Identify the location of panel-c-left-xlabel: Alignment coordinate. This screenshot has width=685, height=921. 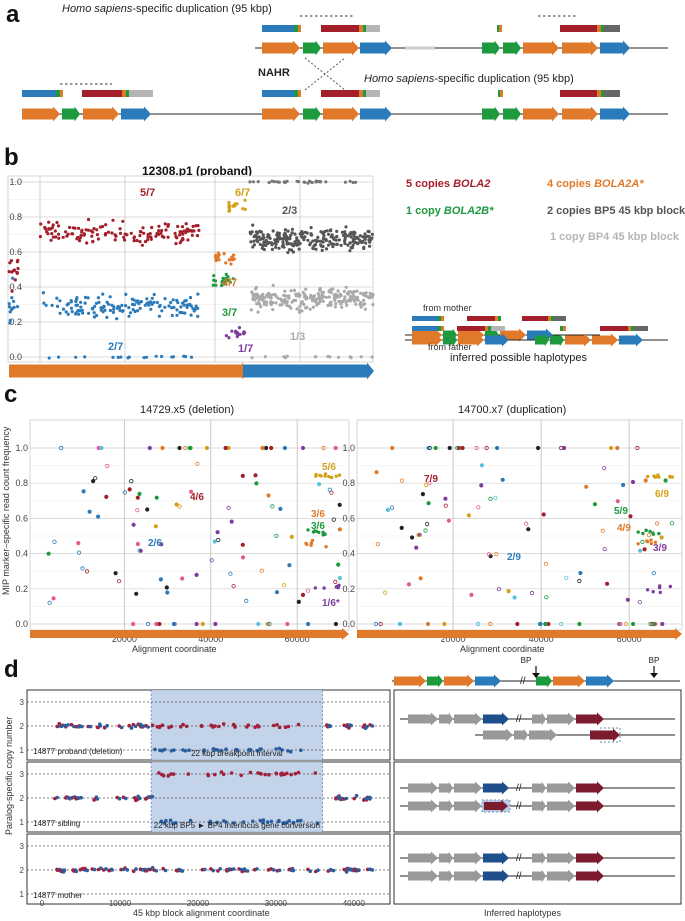
(174, 649).